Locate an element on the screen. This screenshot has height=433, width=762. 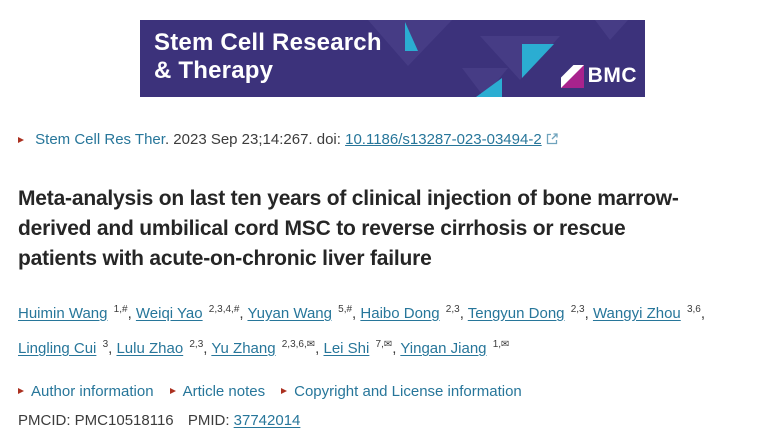
journal-title-line1: Stem Cell Research is located at coordinates (268, 42).